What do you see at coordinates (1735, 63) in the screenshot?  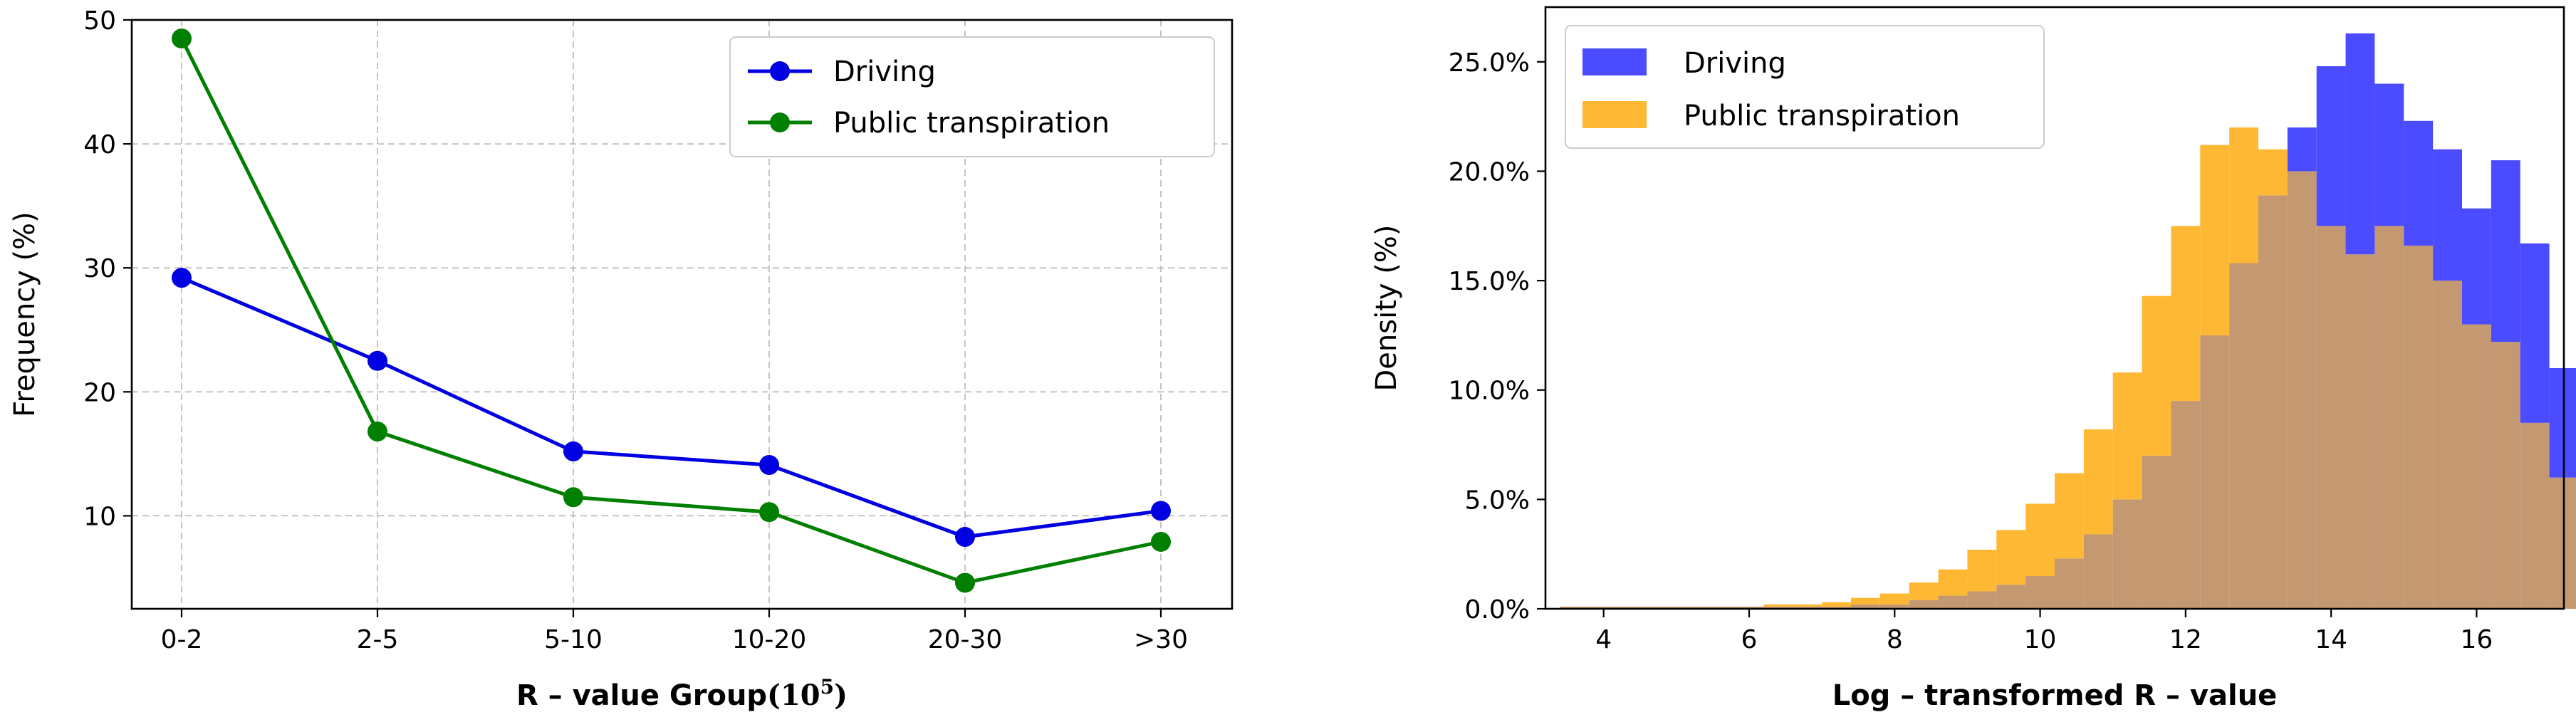 I see `legend-label: Driving` at bounding box center [1735, 63].